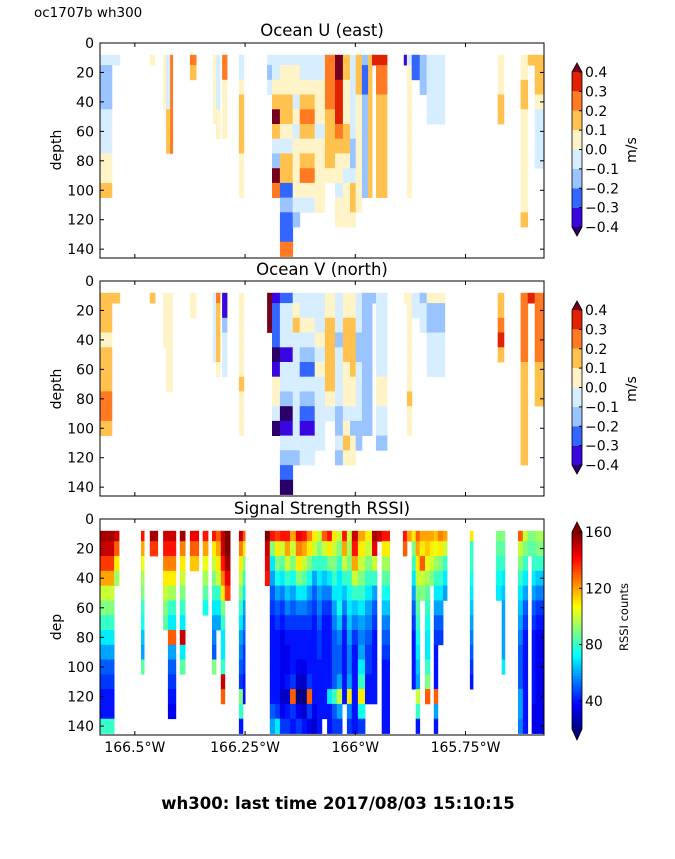  I want to click on colorbar: 0.4 0.3 0.2 0.1 0.0 −0.1 −0.2 −0.3 −0.4, so click(595, 149).